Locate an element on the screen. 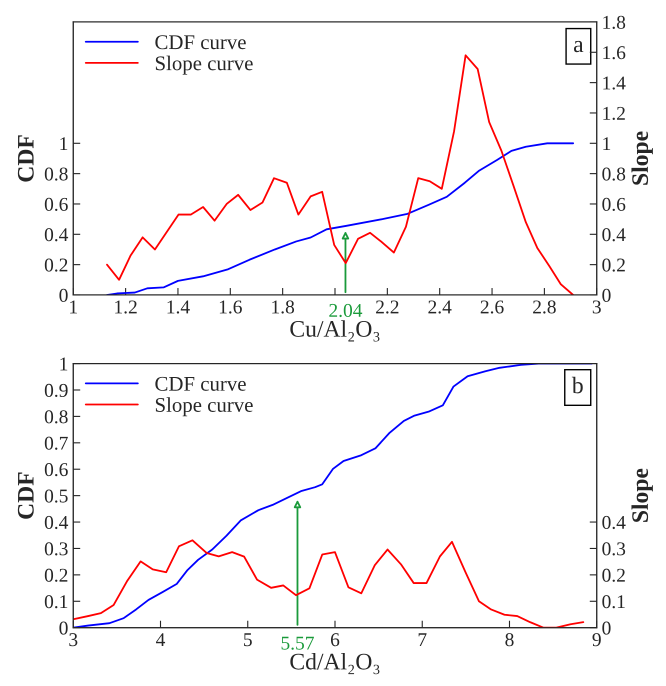  x-axis-title: Cd/Al₂O₃ is located at coordinates (335, 663).